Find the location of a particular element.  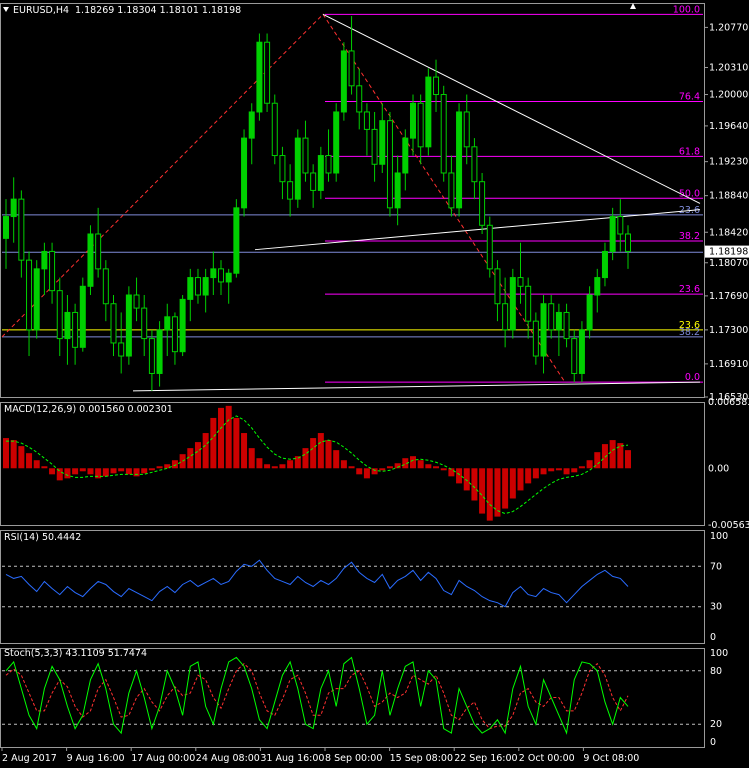

price-tick-label: 1.20310 is located at coordinates (728, 68).